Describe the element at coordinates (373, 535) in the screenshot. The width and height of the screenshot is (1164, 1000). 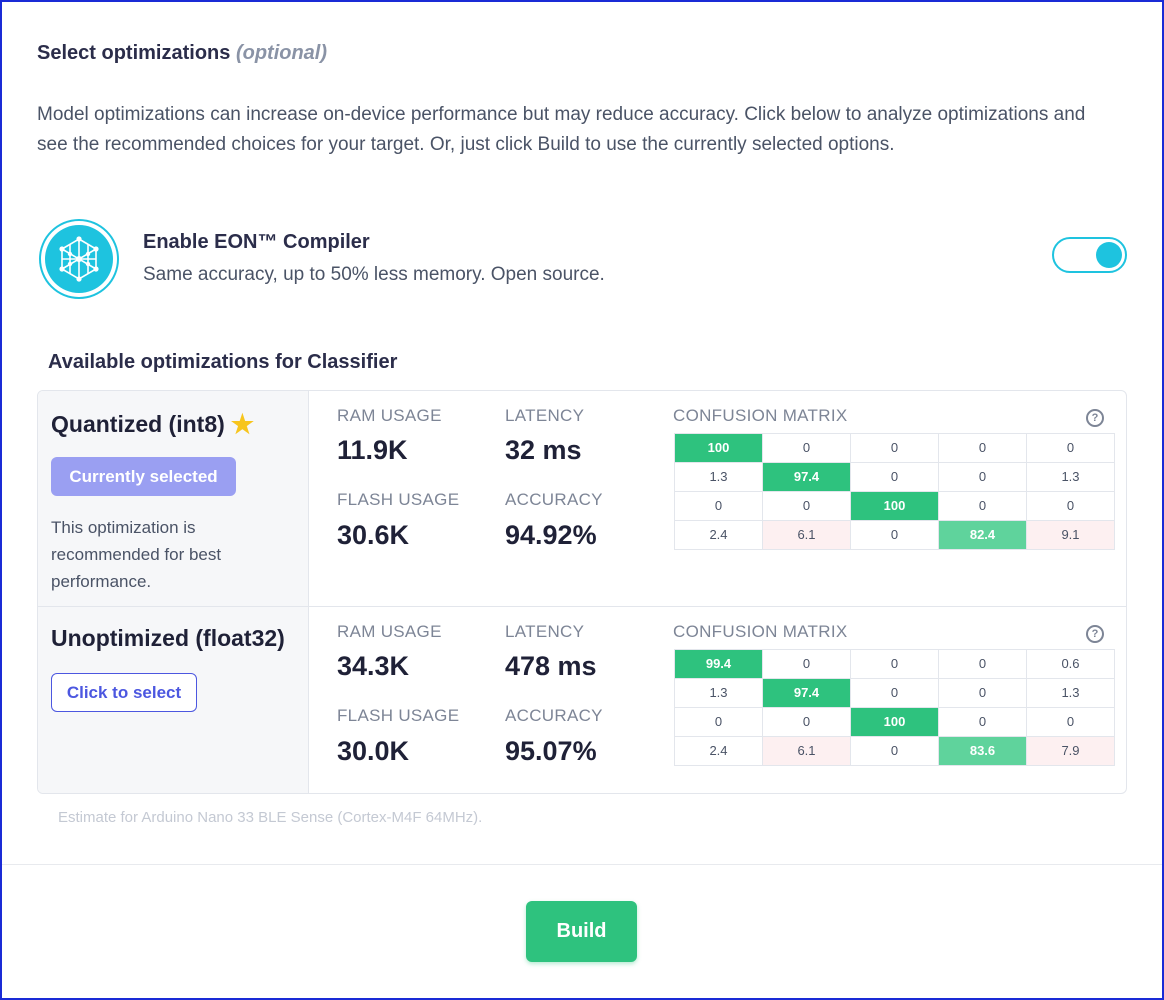
I see `flash-usage-value: 30.6K` at that location.